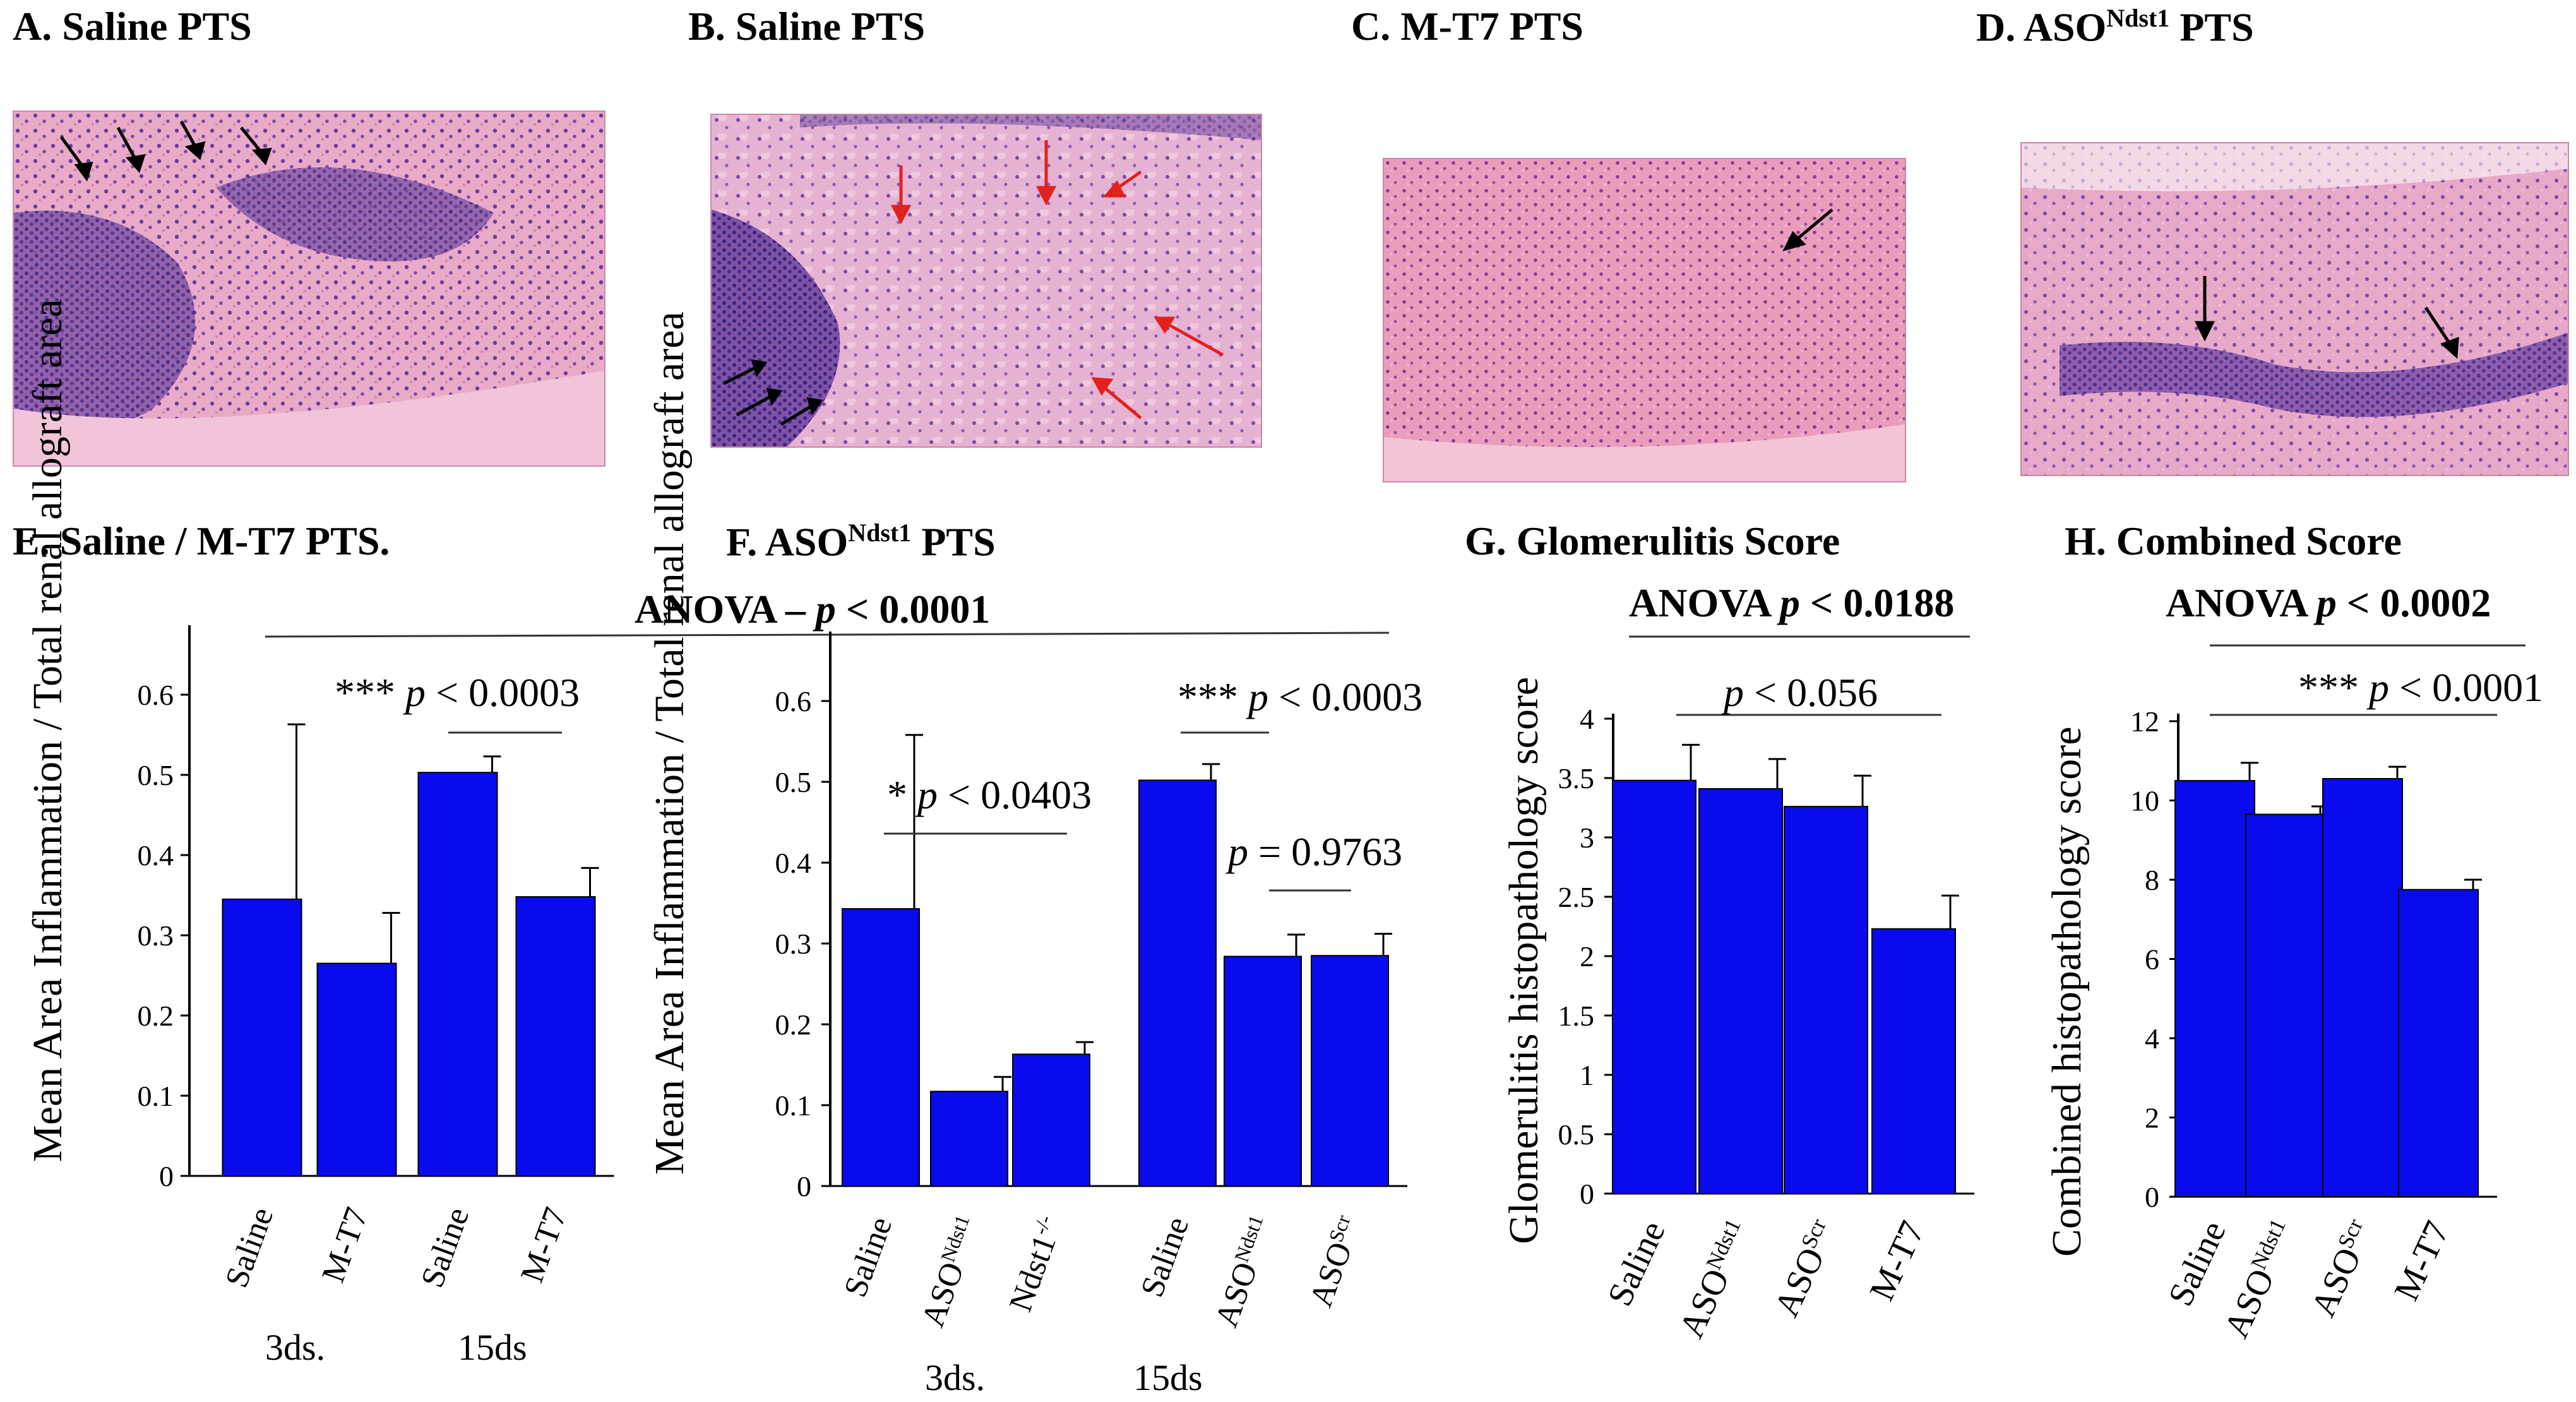 This screenshot has height=1402, width=2576. I want to click on chart-f-tick-label: 0, so click(804, 1186).